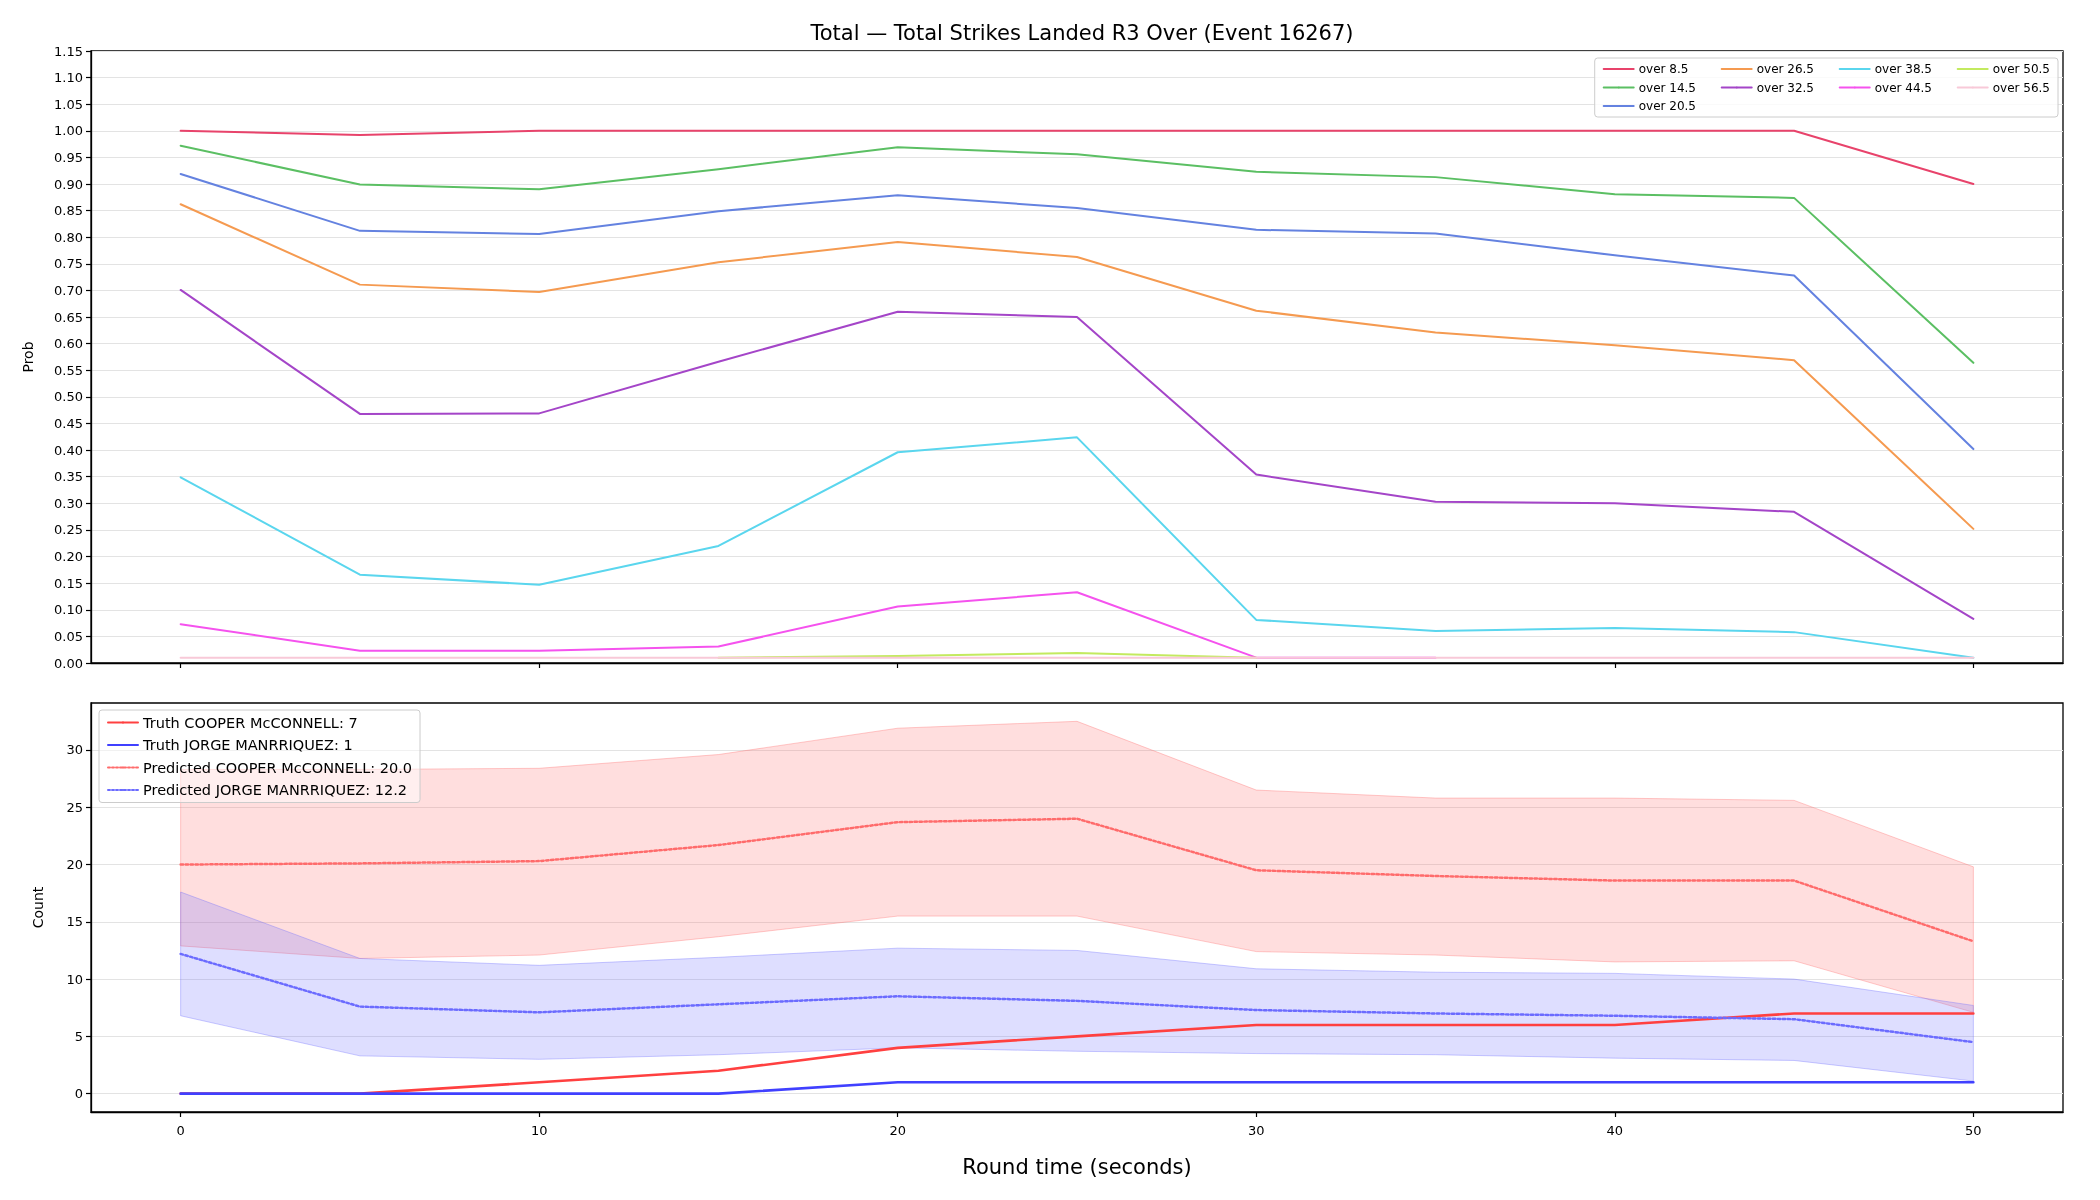 The width and height of the screenshot is (2100, 1200). Describe the element at coordinates (68, 477) in the screenshot. I see `y-tick-label: 0.35` at that location.